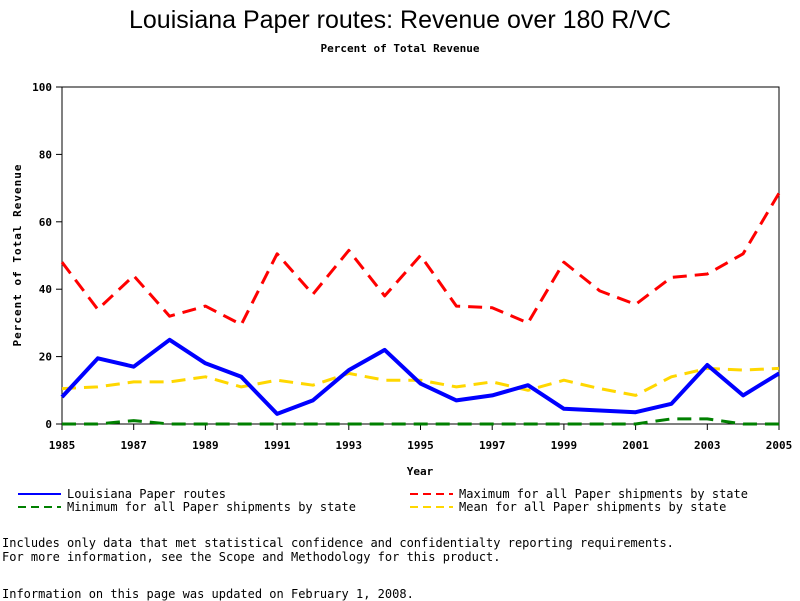  What do you see at coordinates (603, 494) in the screenshot?
I see `legend-label-1: Maximum for all Paper shipments by state` at bounding box center [603, 494].